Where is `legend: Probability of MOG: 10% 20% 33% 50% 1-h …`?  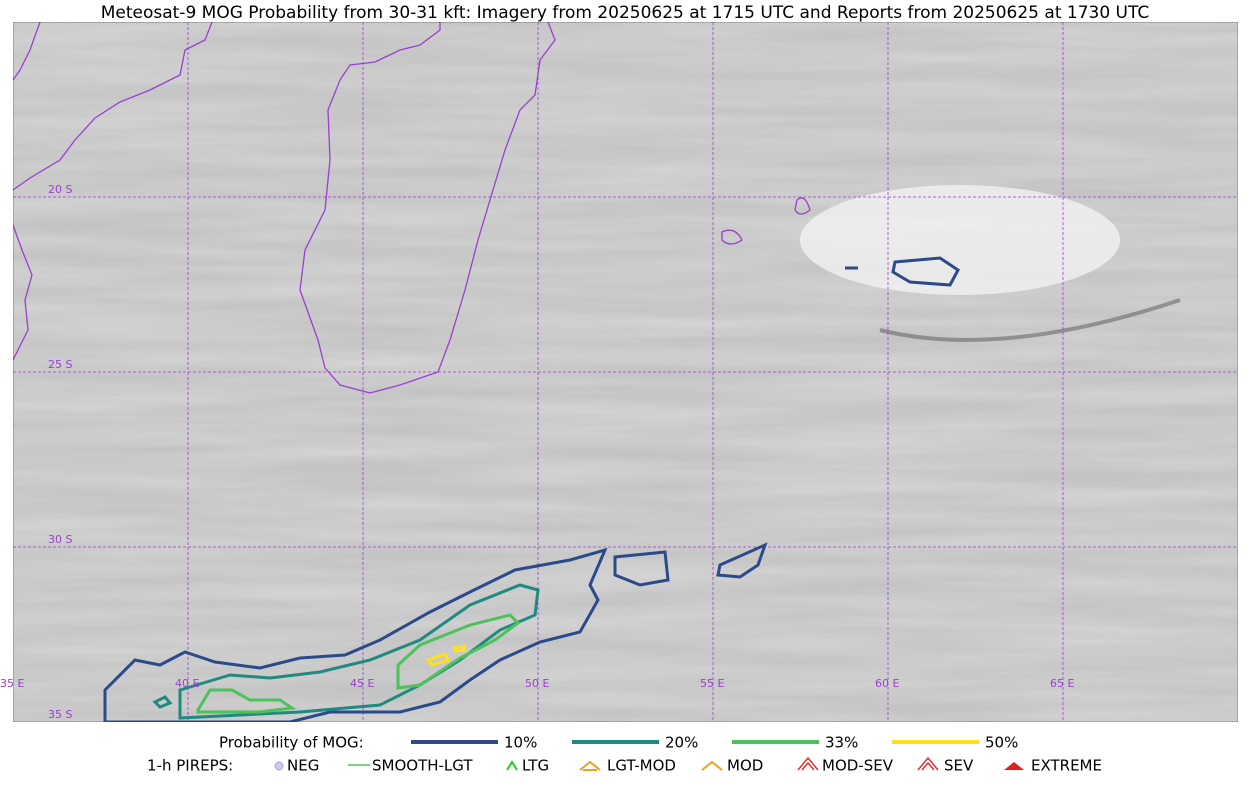 legend: Probability of MOG: 10% 20% 33% 50% 1-h … is located at coordinates (624, 754).